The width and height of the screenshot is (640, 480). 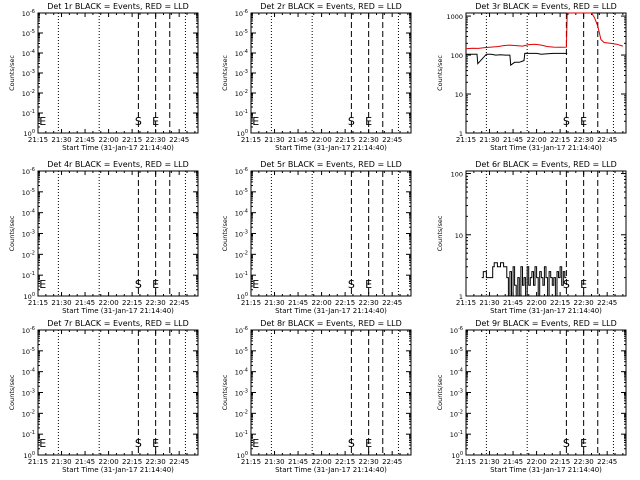 I want to click on chart-title: Det 2r BLACK = Events, RED = LLD, so click(x=331, y=6).